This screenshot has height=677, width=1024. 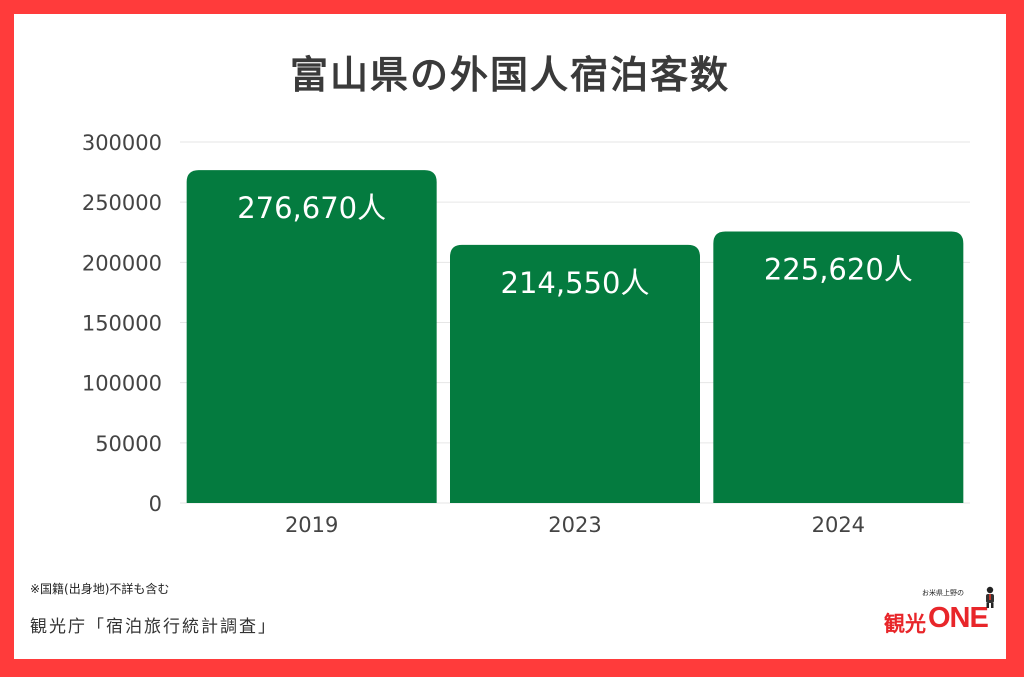 I want to click on bar-2024, so click(x=838, y=367).